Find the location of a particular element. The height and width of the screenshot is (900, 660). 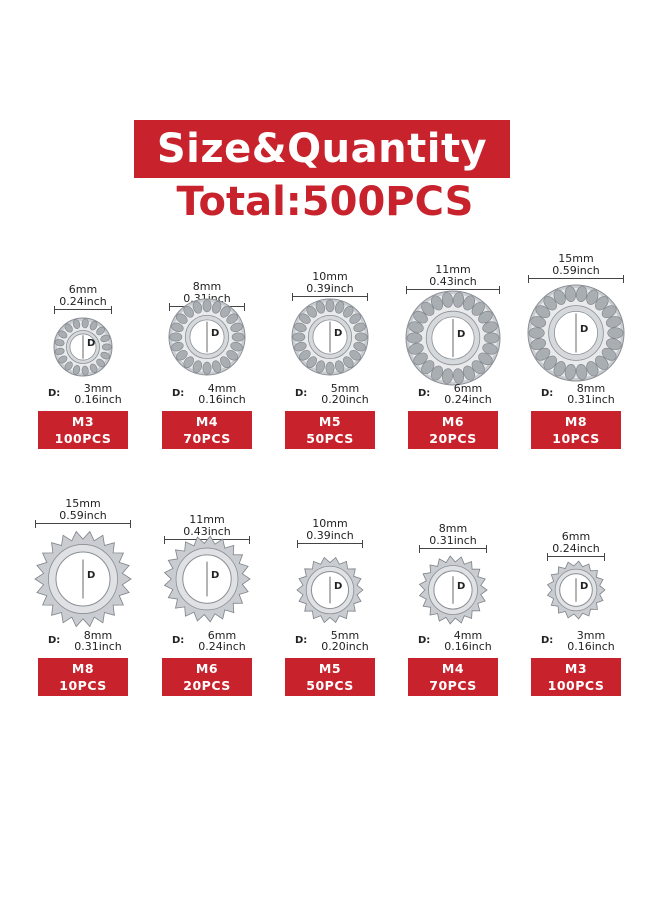

outer-mm: 6mm is located at coordinates (576, 536).